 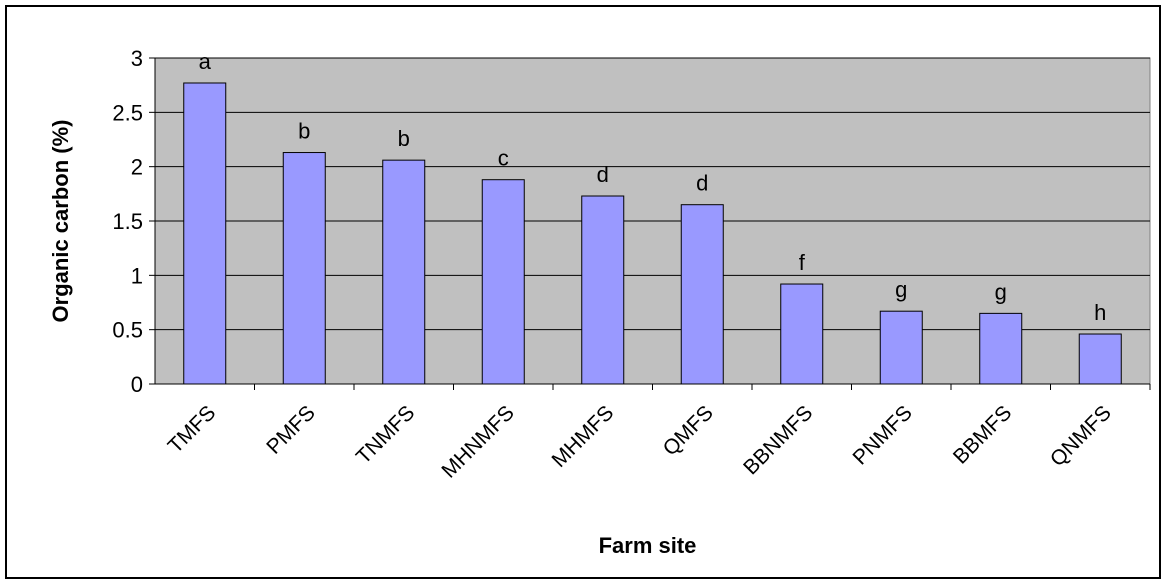 What do you see at coordinates (127, 112) in the screenshot?
I see `y-tick-label: 2.5` at bounding box center [127, 112].